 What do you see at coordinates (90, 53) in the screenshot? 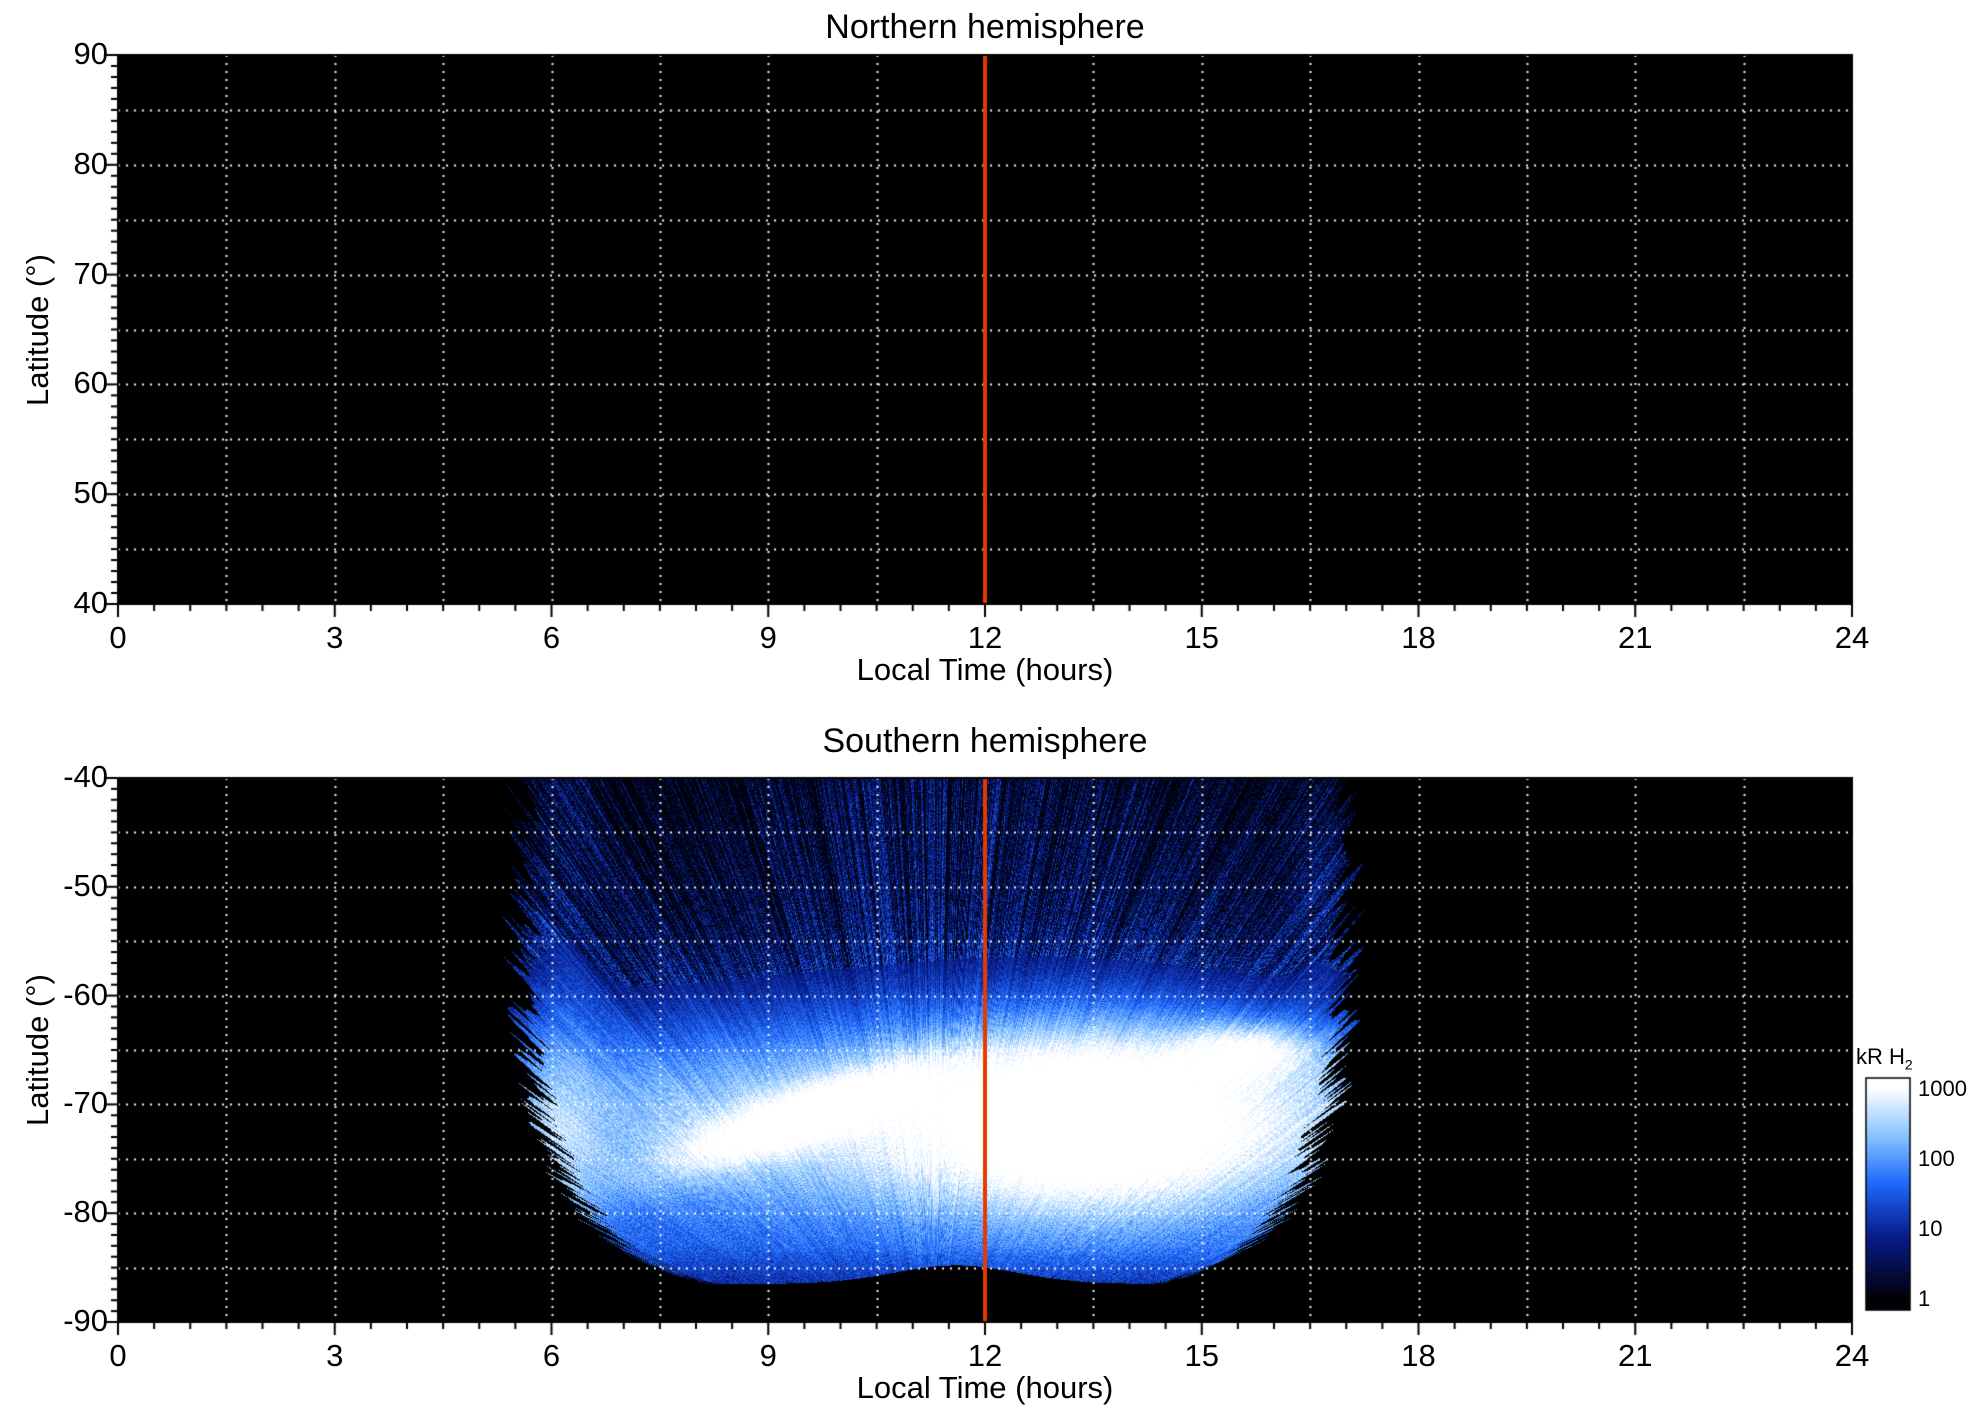
I see `north-y-tick-label: 90` at bounding box center [90, 53].